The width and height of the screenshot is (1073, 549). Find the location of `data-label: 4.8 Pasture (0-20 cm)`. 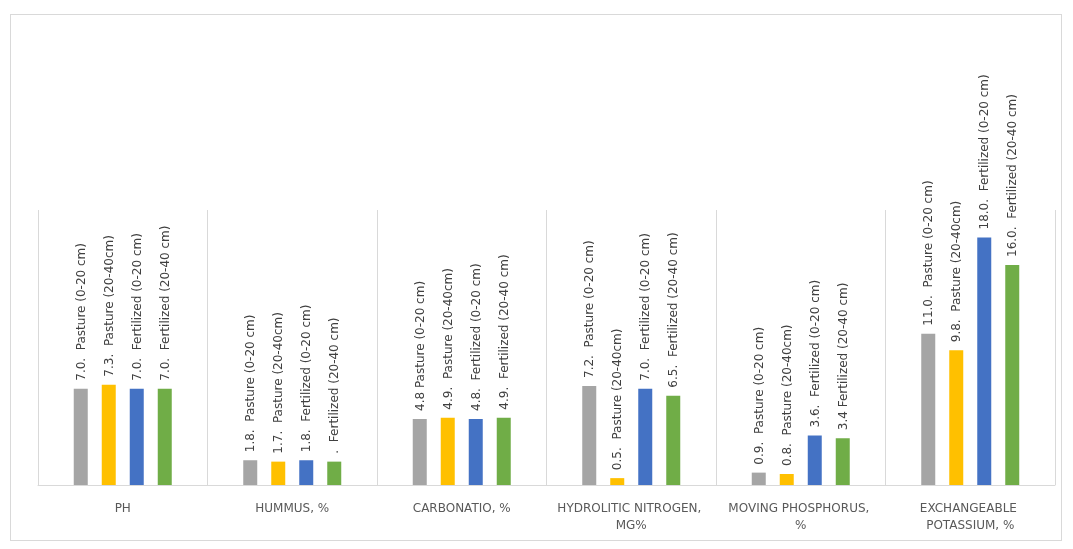

data-label: 4.8 Pasture (0-20 cm) is located at coordinates (419, 345).